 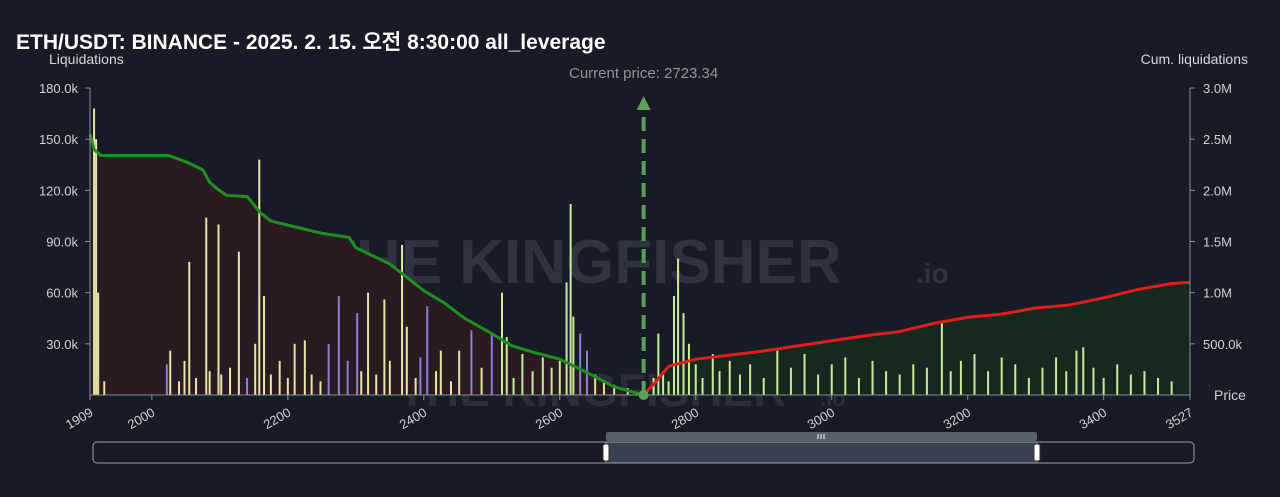 What do you see at coordinates (643, 395) in the screenshot?
I see `current-price-dot` at bounding box center [643, 395].